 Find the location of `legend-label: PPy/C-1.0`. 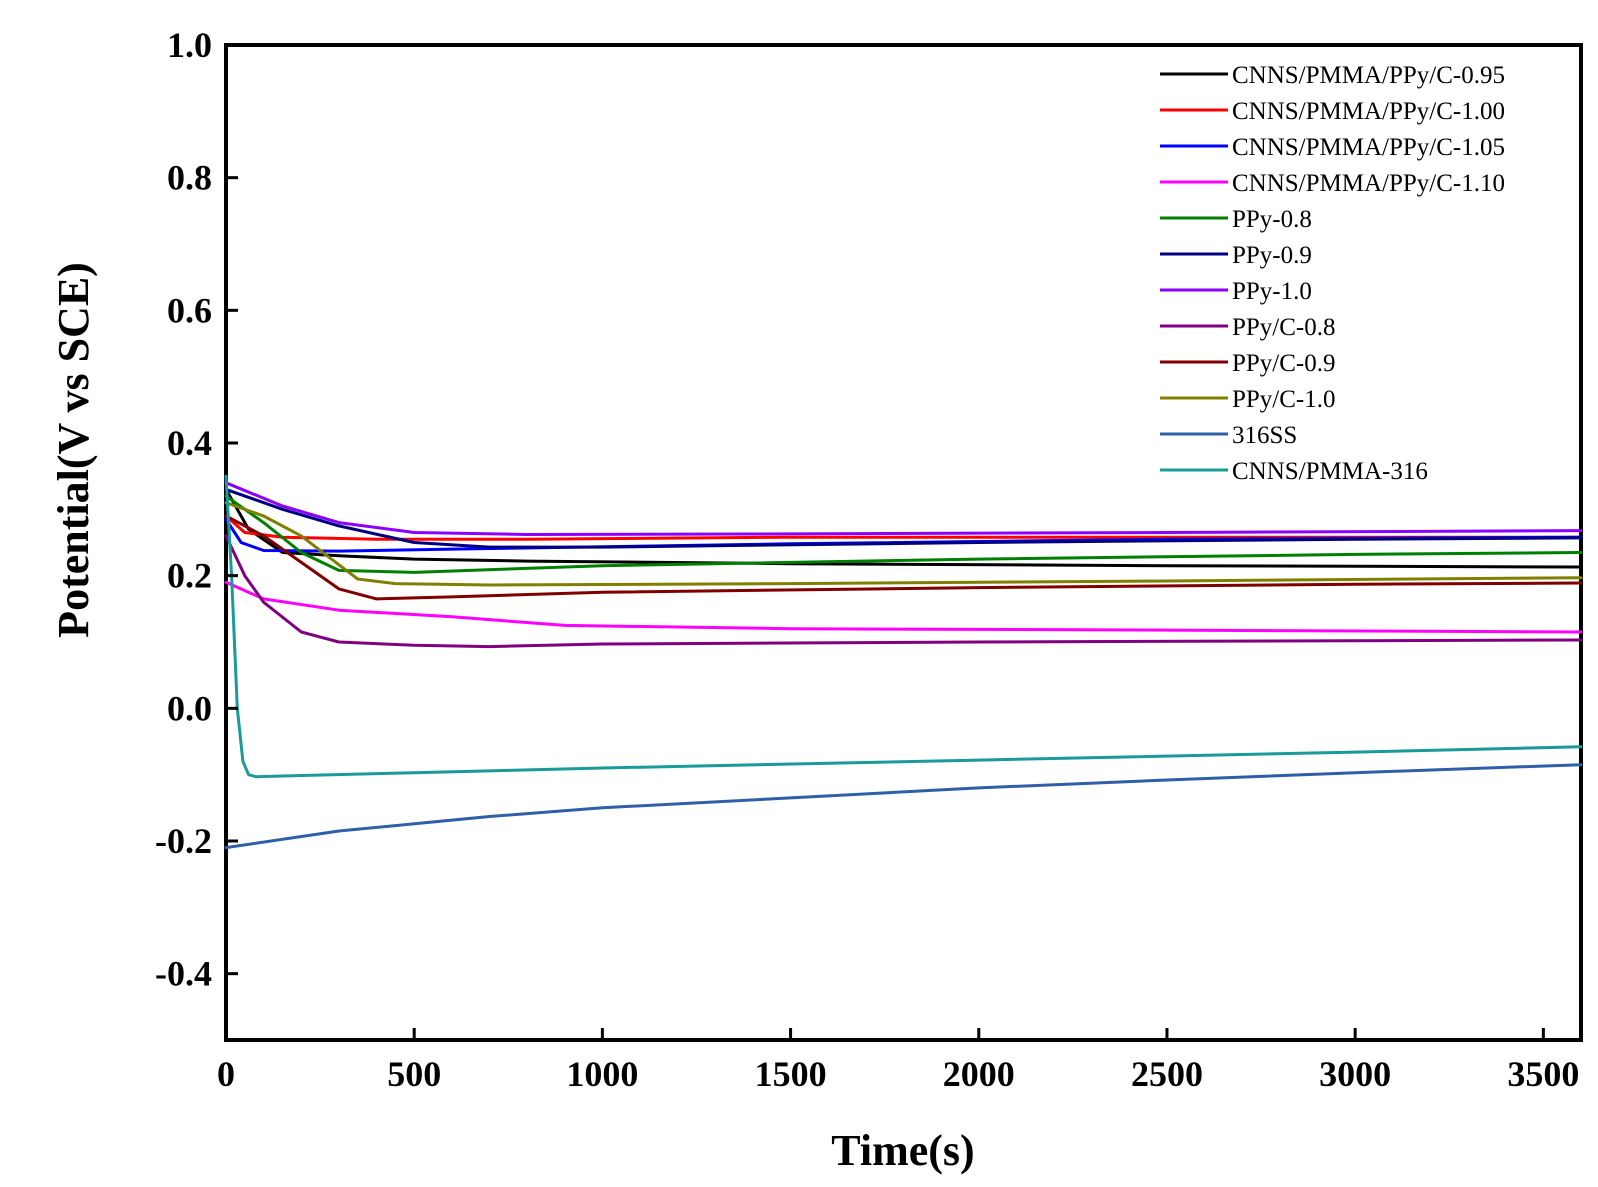

legend-label: PPy/C-1.0 is located at coordinates (1284, 399).